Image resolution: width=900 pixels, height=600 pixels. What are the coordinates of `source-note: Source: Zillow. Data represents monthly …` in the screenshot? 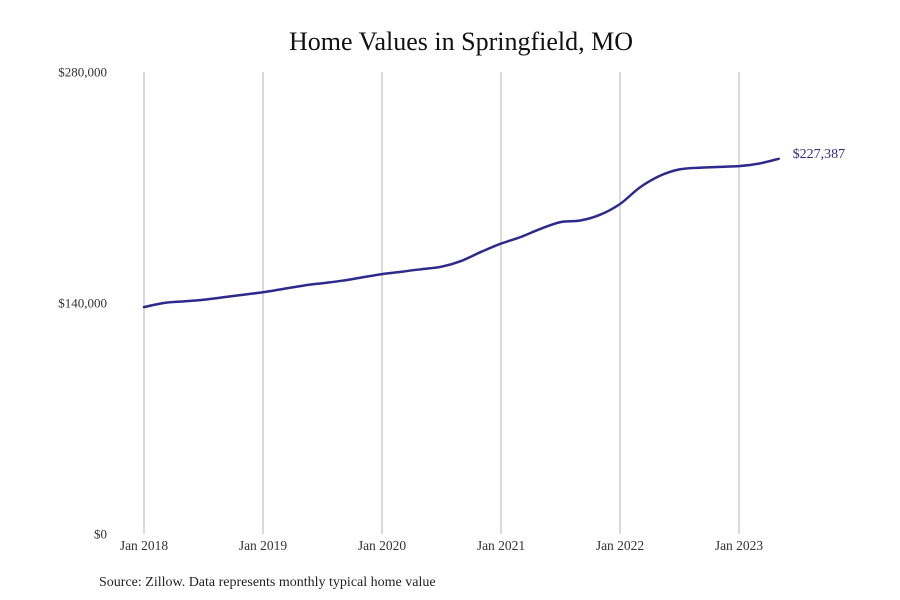 It's located at (267, 582).